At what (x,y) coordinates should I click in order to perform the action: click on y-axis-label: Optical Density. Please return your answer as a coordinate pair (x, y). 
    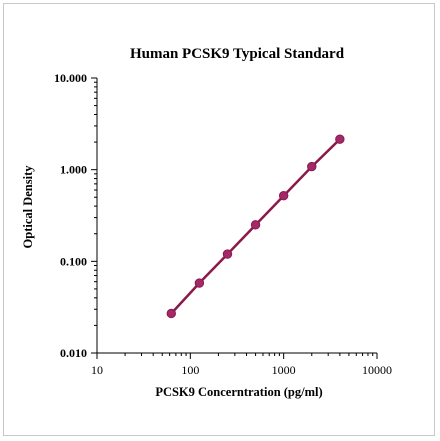
    Looking at the image, I should click on (28, 207).